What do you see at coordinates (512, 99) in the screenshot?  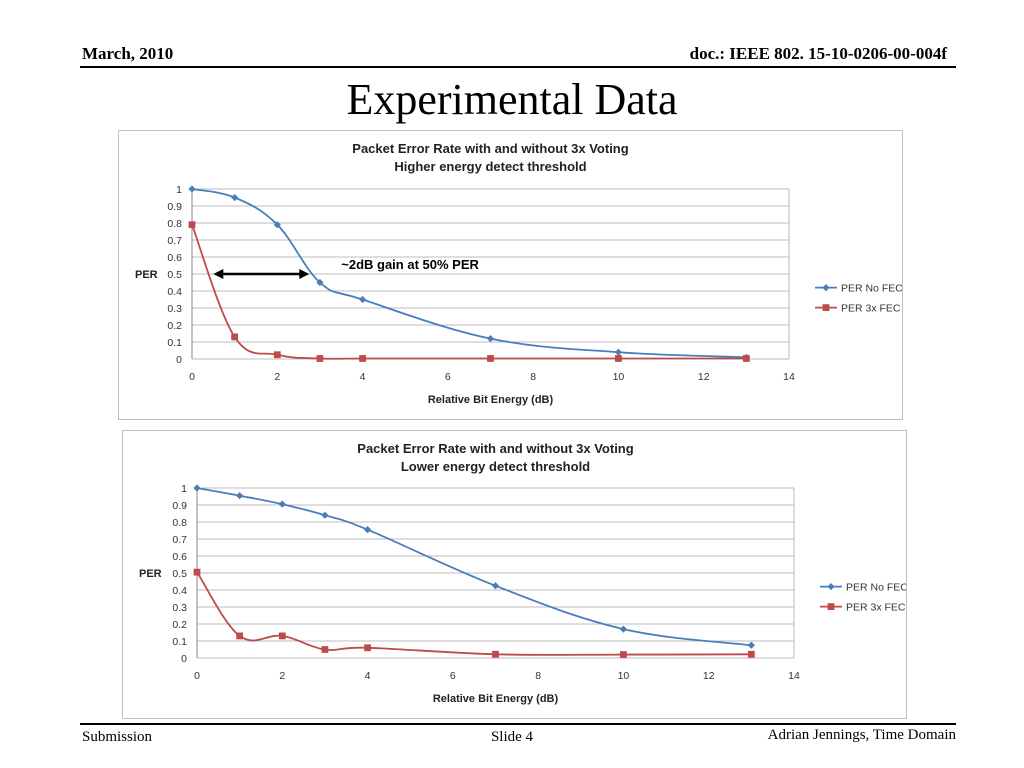 I see `slide-title: Experimental Data` at bounding box center [512, 99].